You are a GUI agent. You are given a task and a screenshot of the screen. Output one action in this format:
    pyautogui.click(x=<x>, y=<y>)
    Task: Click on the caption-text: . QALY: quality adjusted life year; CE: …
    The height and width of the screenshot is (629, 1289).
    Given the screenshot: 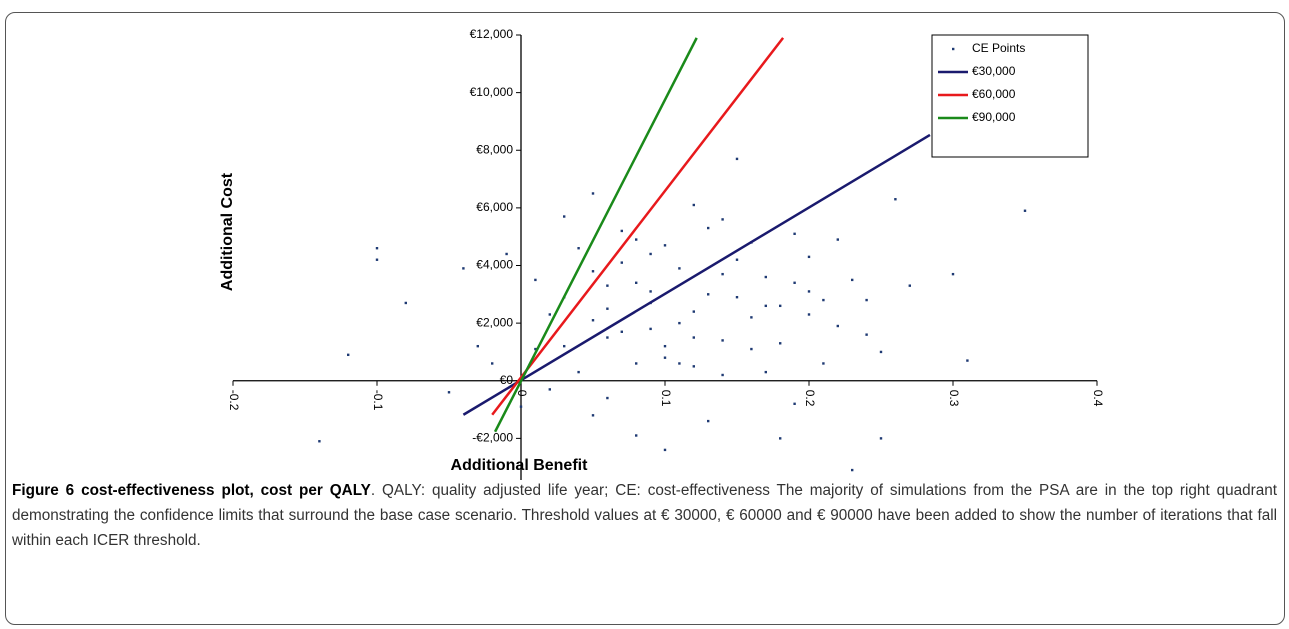 What is the action you would take?
    pyautogui.click(x=644, y=515)
    